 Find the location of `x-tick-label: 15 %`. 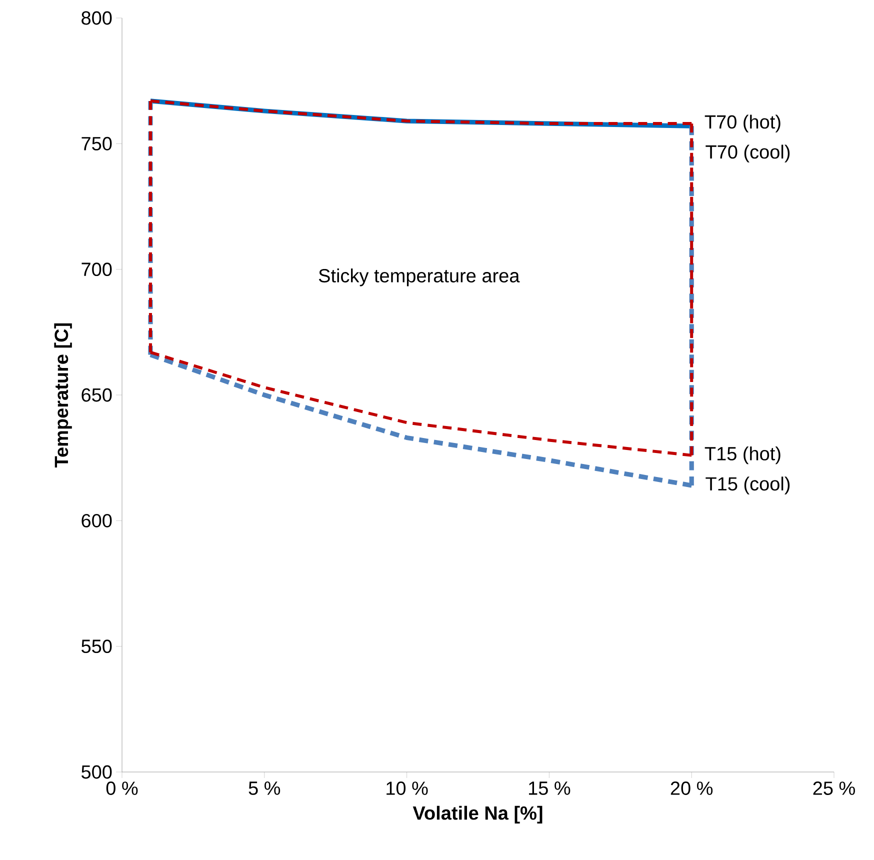

x-tick-label: 15 % is located at coordinates (549, 788).